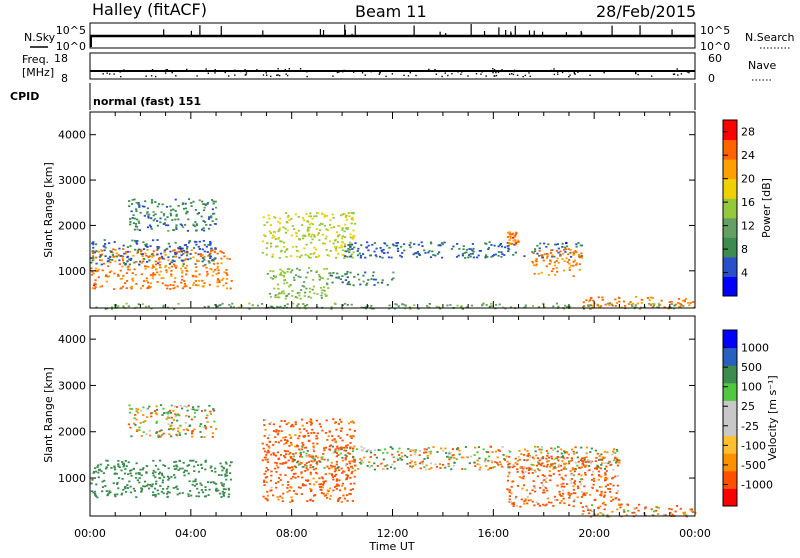 Image resolution: width=800 pixels, height=558 pixels. Describe the element at coordinates (292, 533) in the screenshot. I see `x-tick-label: 08:00` at that location.